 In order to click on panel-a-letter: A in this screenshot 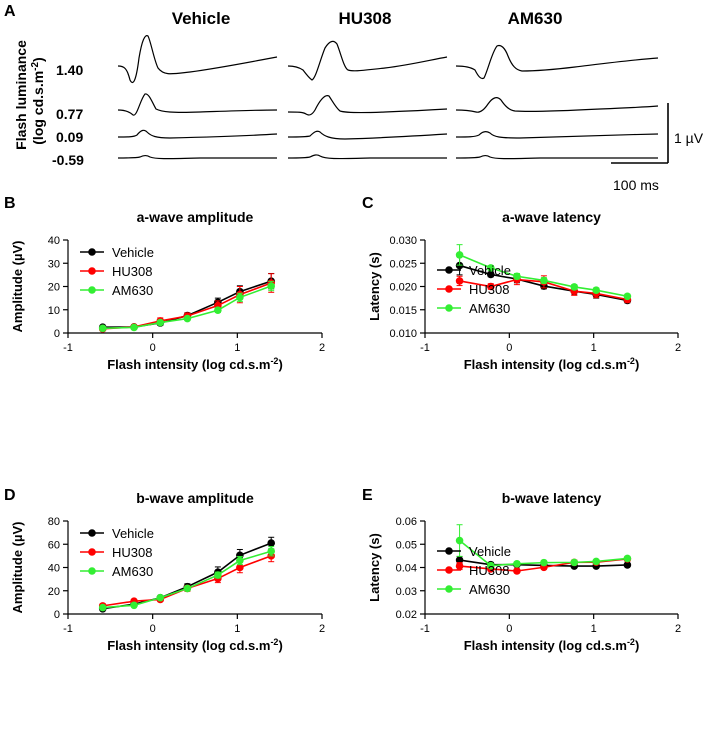, I will do `click(10, 11)`.